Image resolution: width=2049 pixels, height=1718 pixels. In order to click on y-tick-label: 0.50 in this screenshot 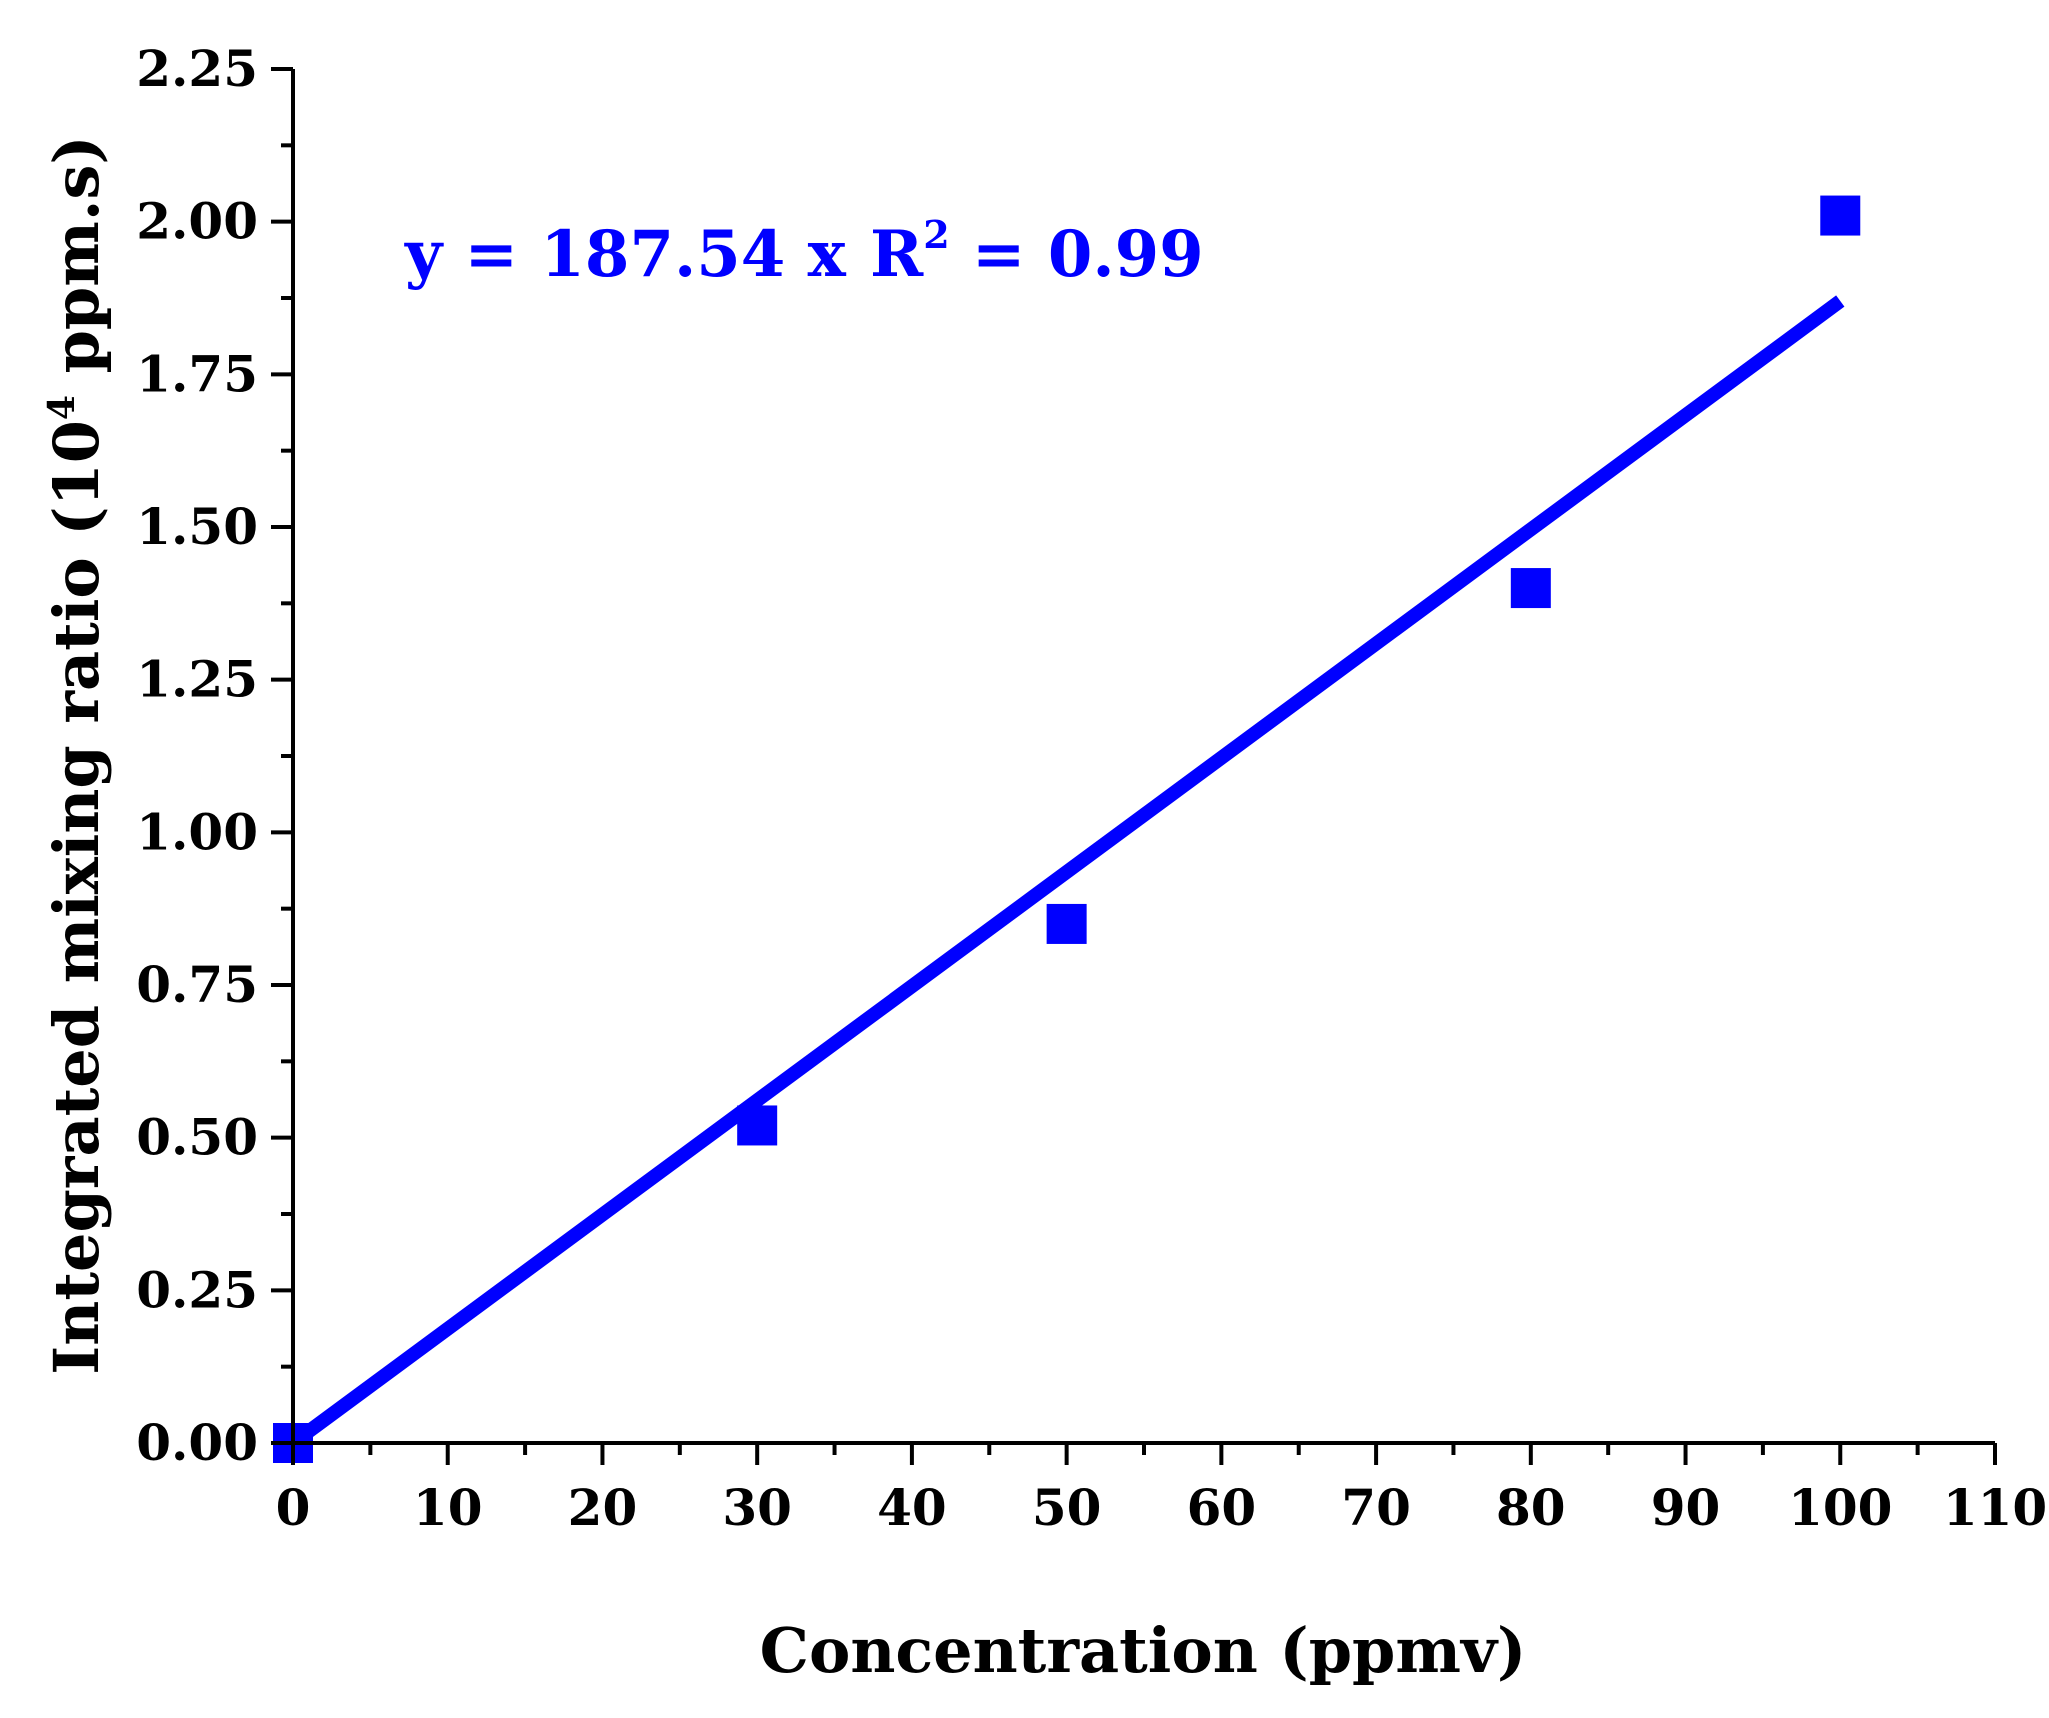, I will do `click(197, 1137)`.